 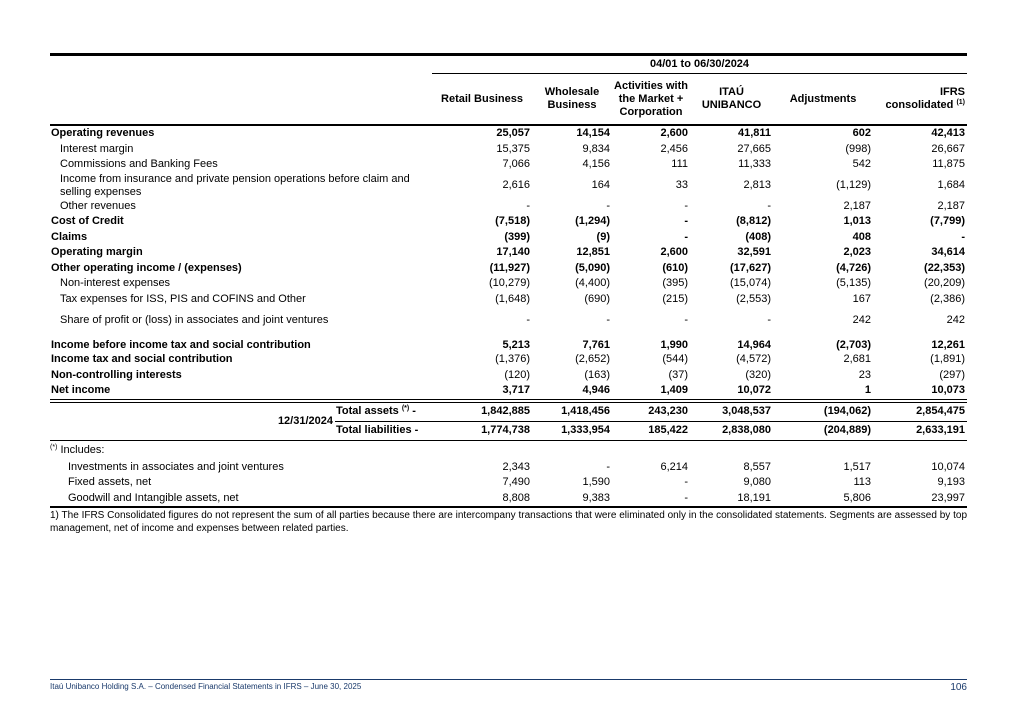 I want to click on cell-value: (215), so click(x=675, y=298).